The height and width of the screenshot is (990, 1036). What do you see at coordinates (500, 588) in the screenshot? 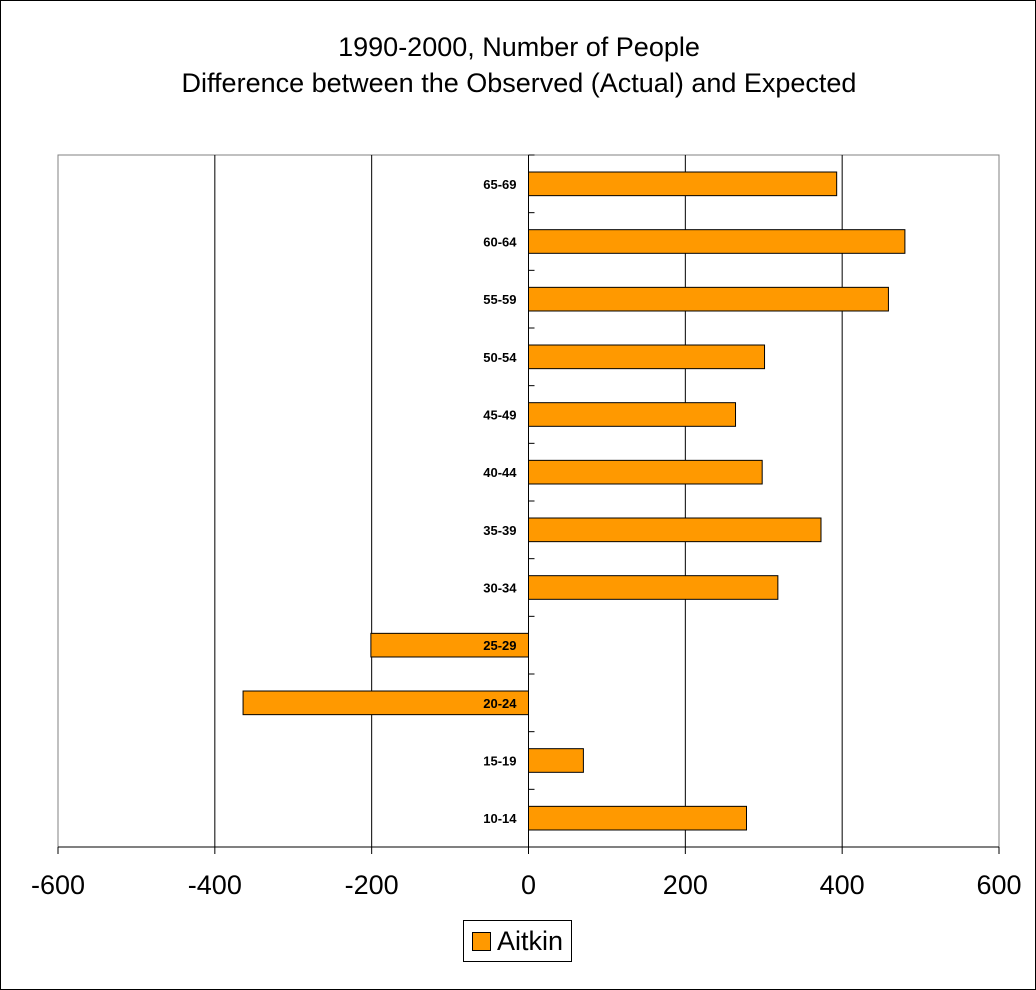
I see `category-label-30-34: 30-34` at bounding box center [500, 588].